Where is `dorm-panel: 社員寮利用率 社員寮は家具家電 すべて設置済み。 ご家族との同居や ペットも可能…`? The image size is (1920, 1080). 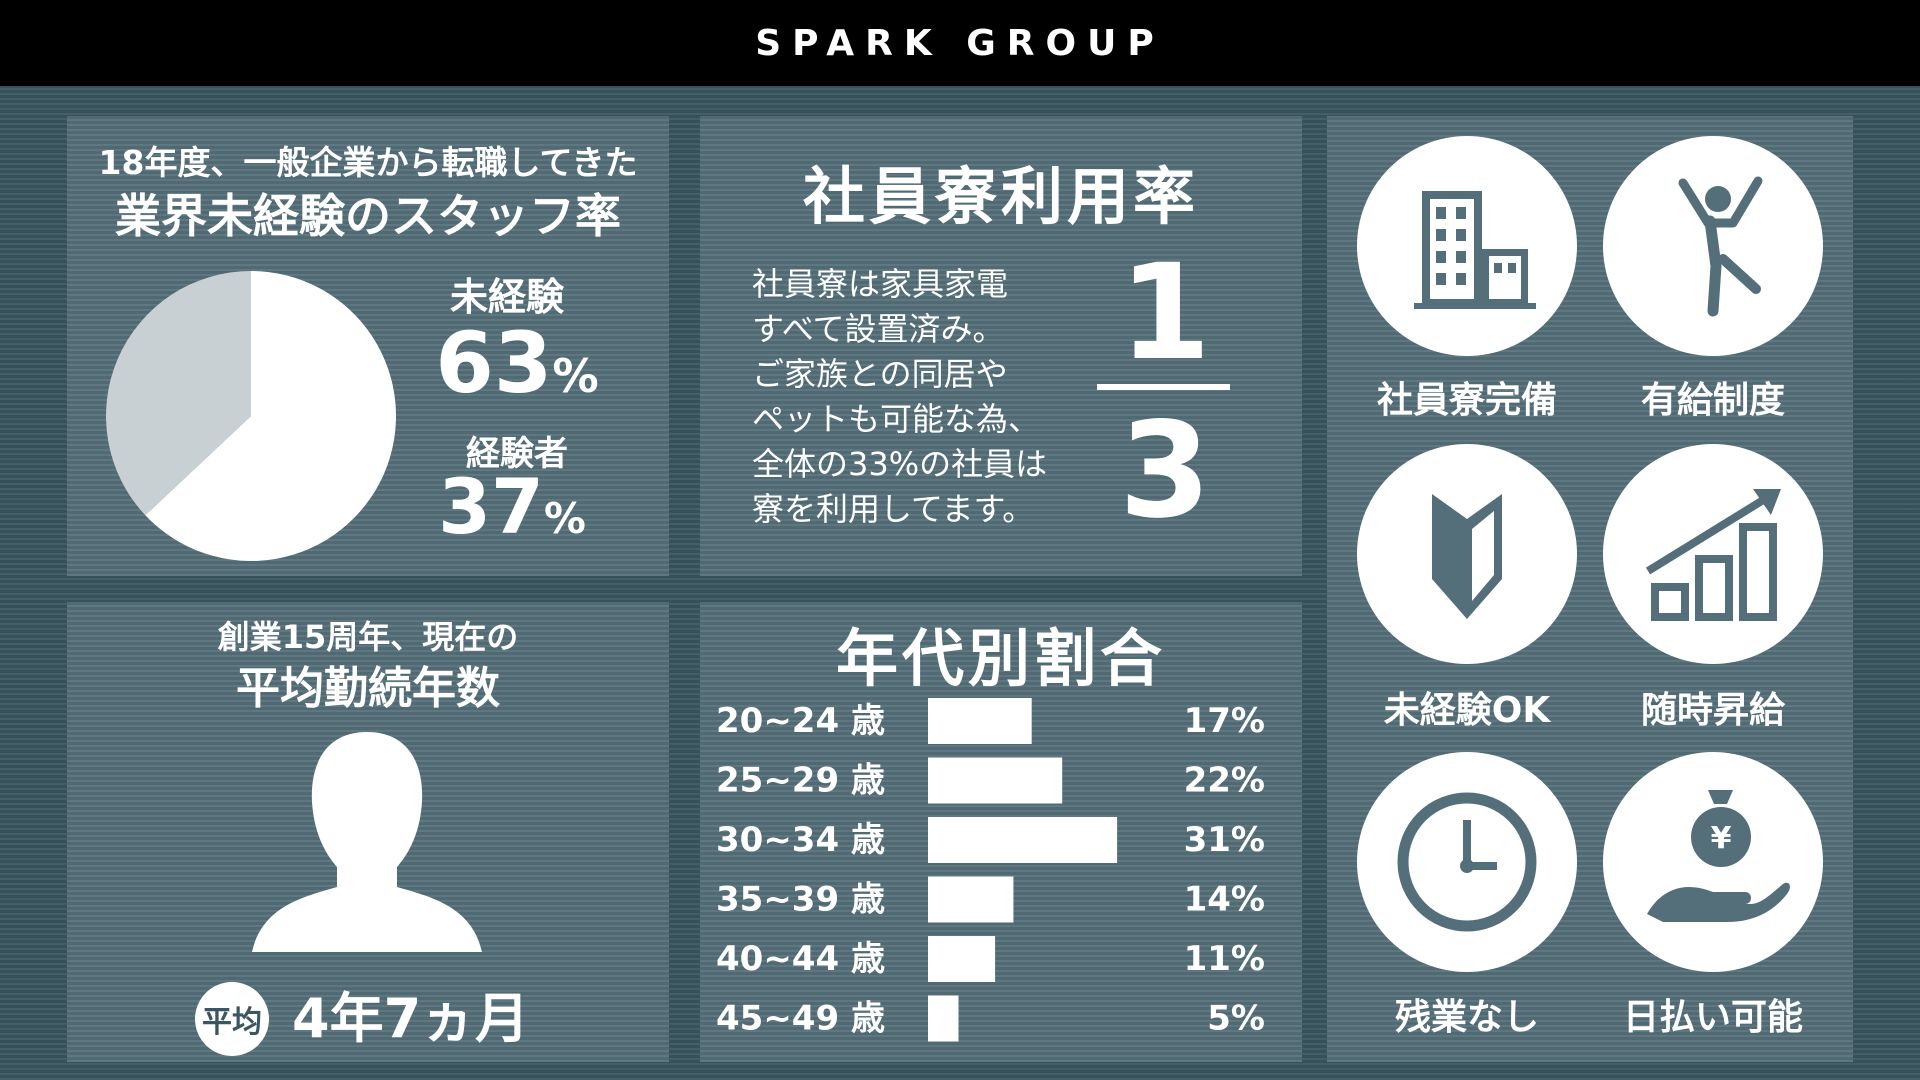 dorm-panel: 社員寮利用率 社員寮は家具家電 すべて設置済み。 ご家族との同居や ペットも可能… is located at coordinates (1001, 346).